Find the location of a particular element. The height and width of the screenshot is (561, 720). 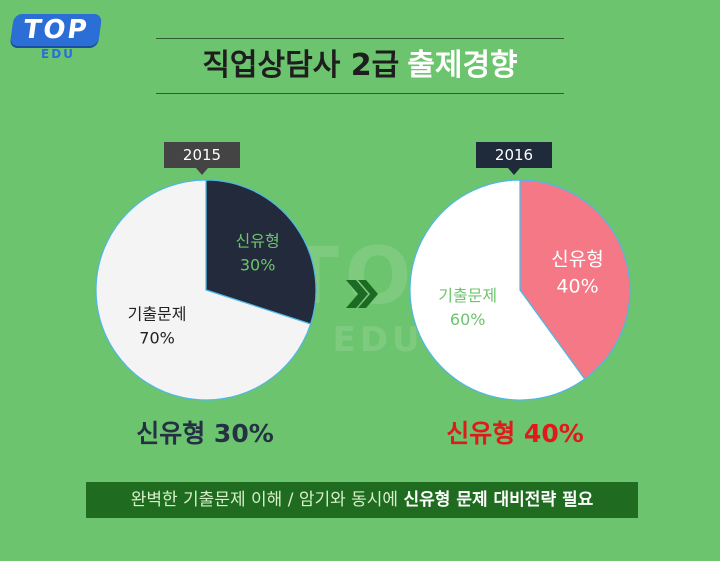

year-tag-2015: 2015 is located at coordinates (202, 158).